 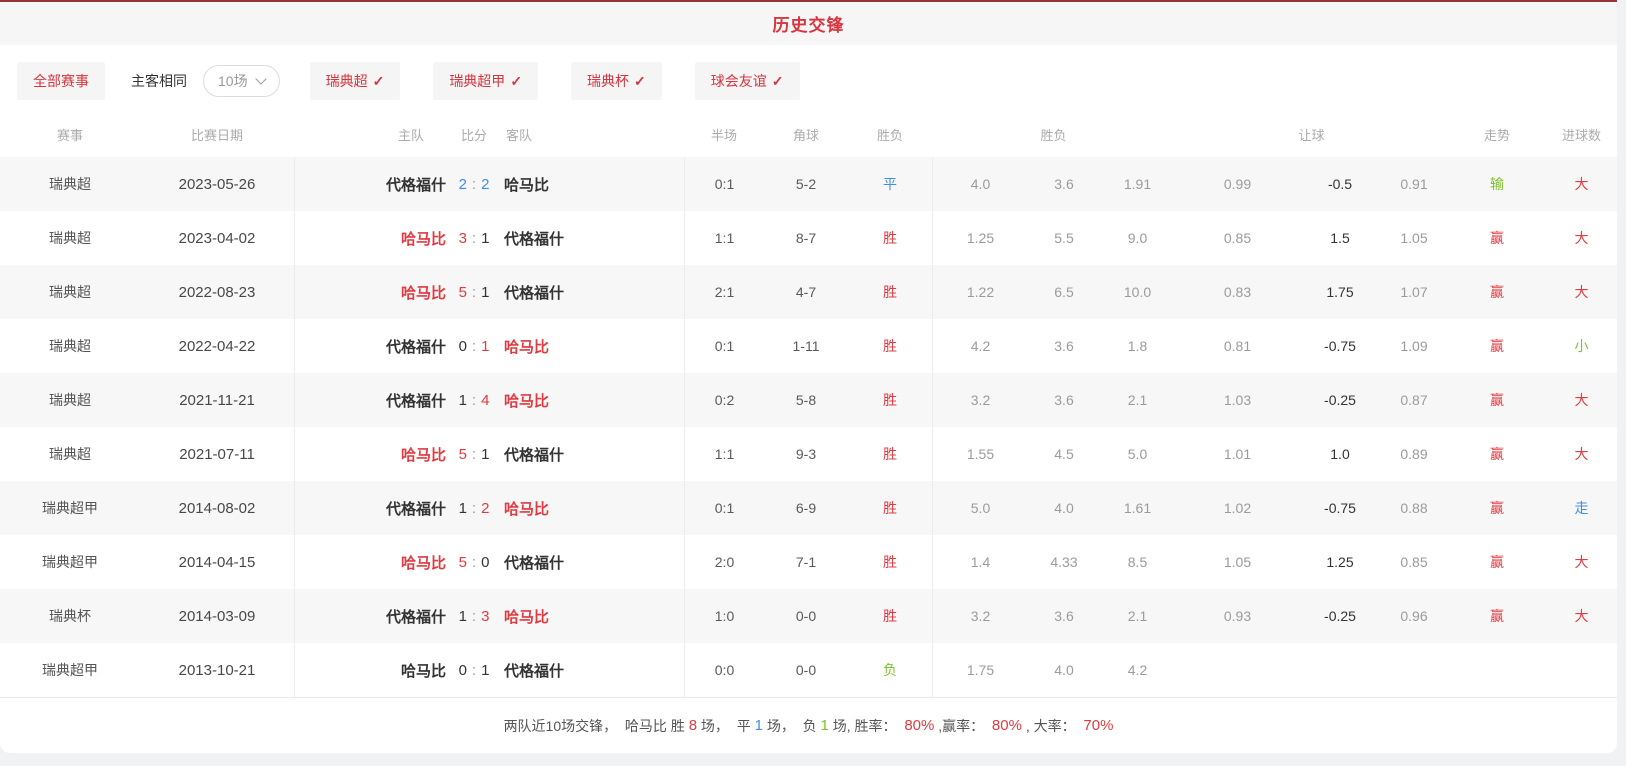 What do you see at coordinates (216, 135) in the screenshot?
I see `col-header-date: 比赛日期` at bounding box center [216, 135].